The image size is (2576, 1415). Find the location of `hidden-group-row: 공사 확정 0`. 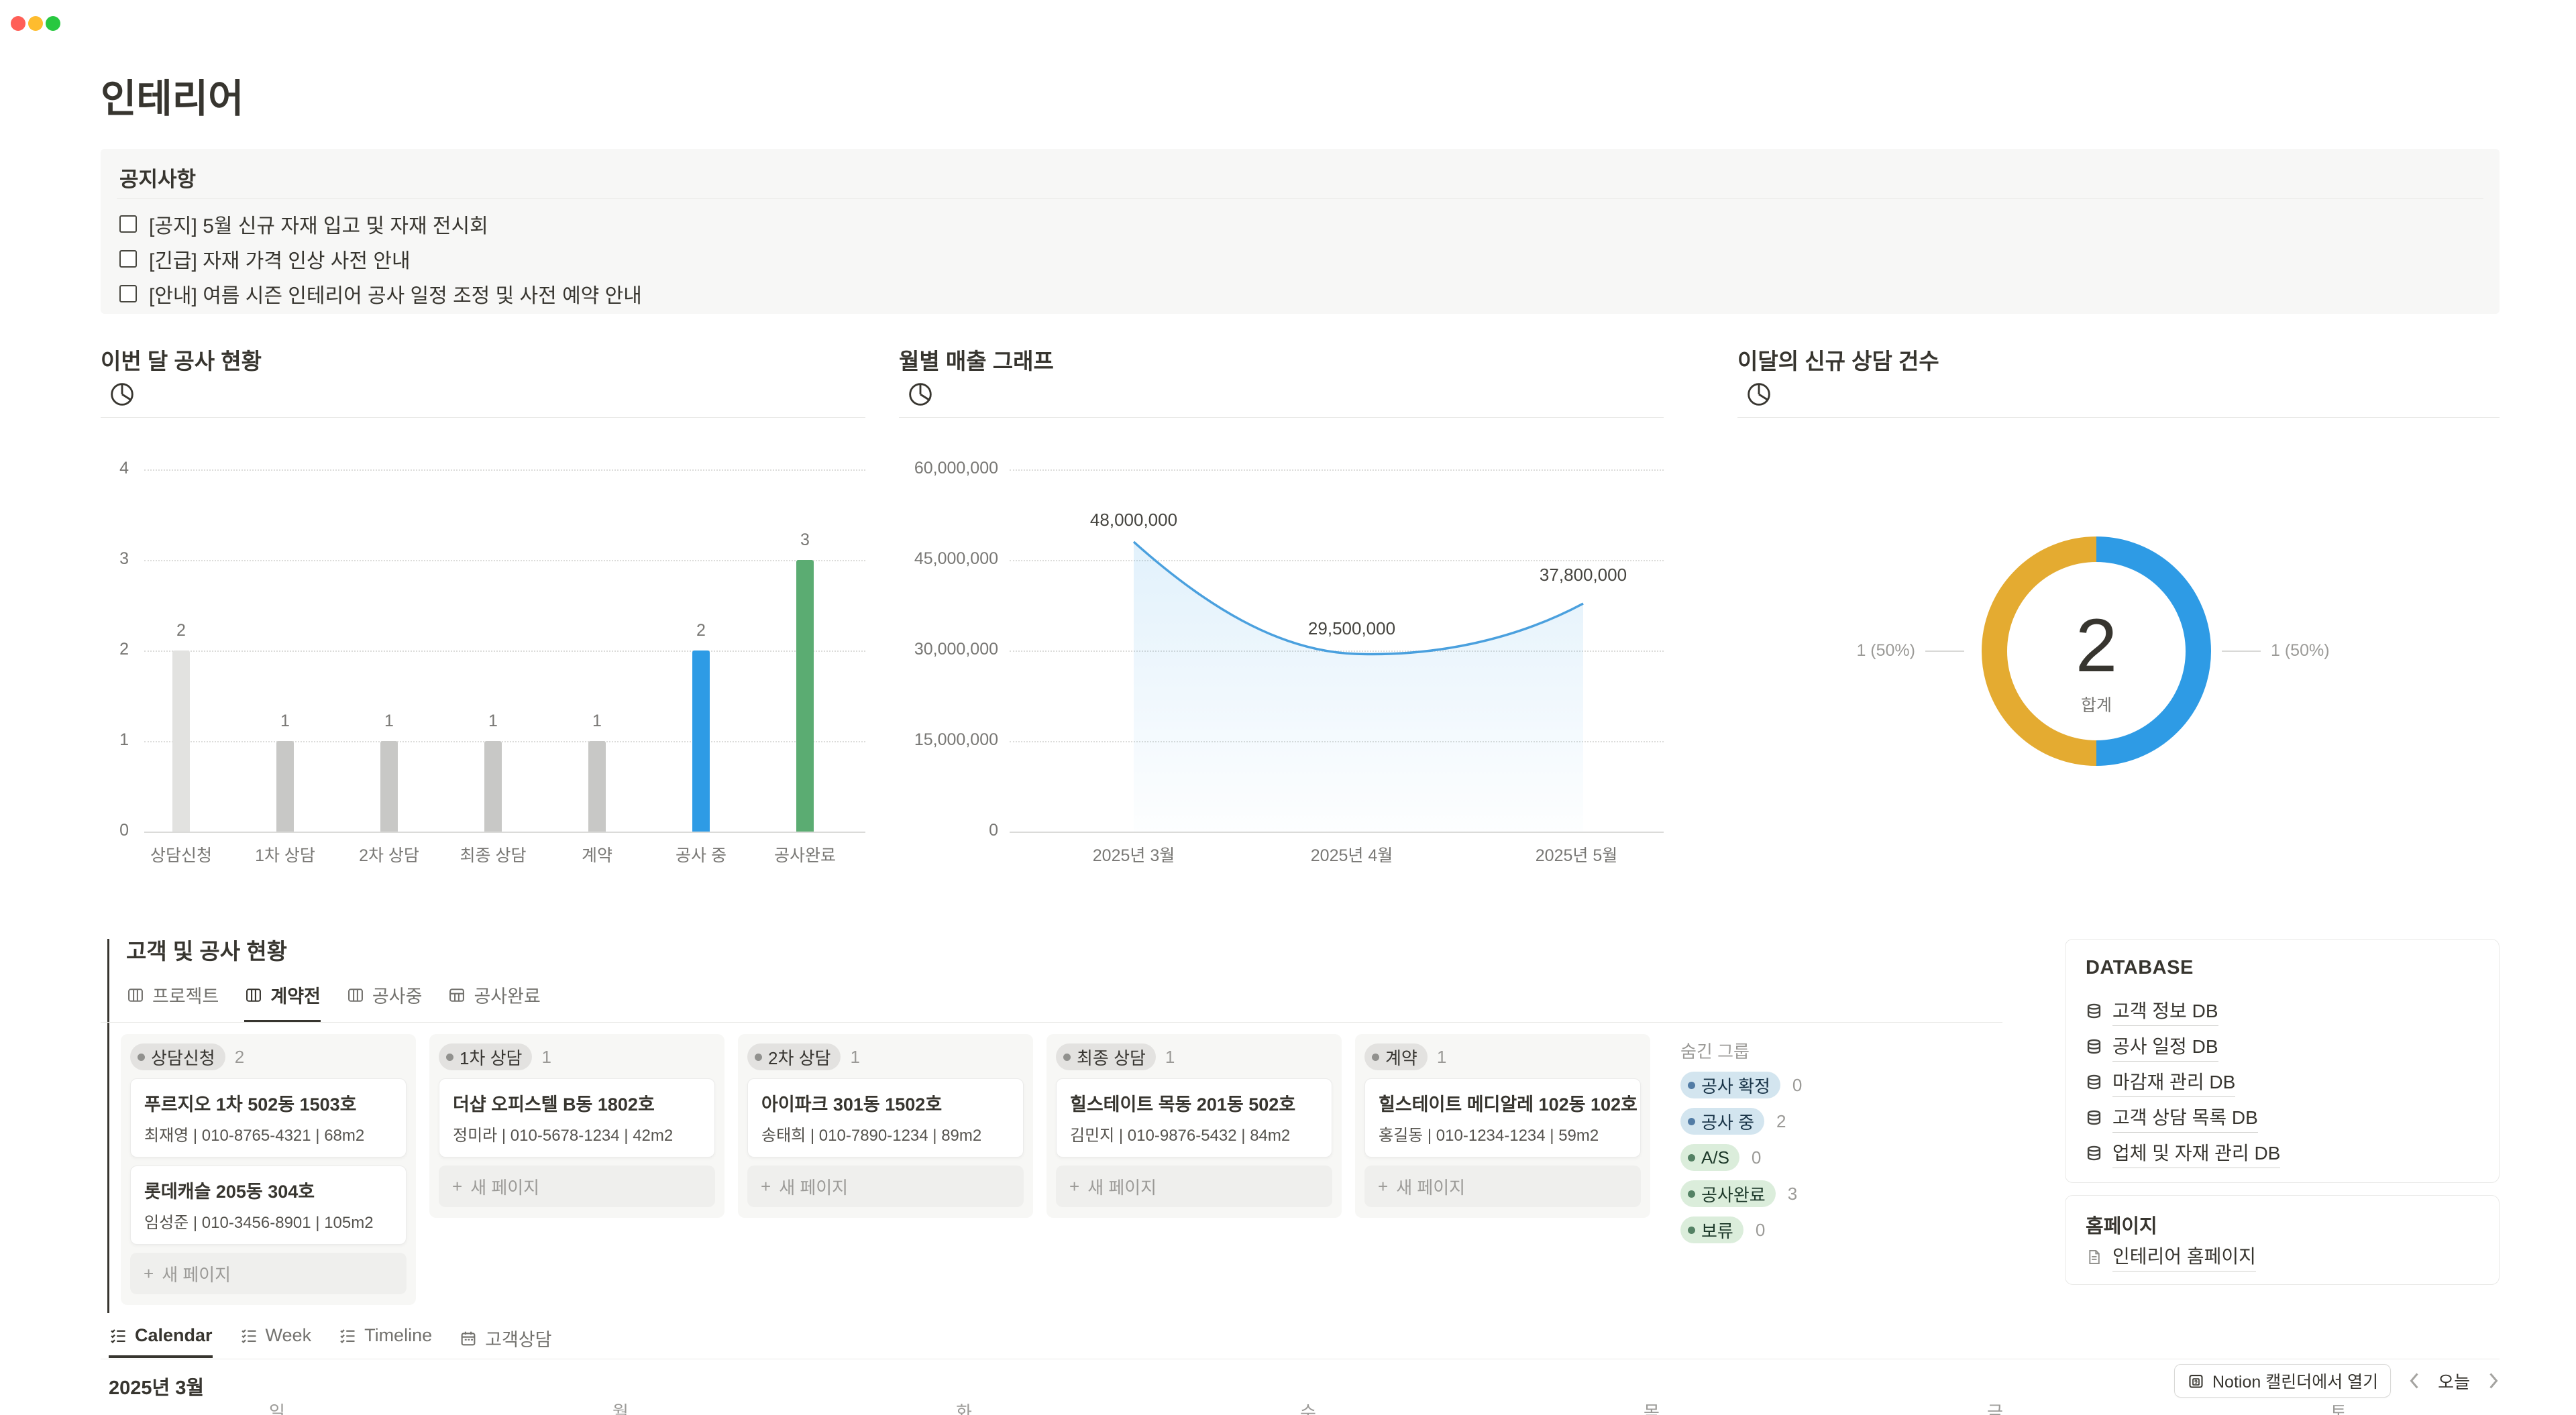

hidden-group-row: 공사 확정 0 is located at coordinates (1741, 1085).